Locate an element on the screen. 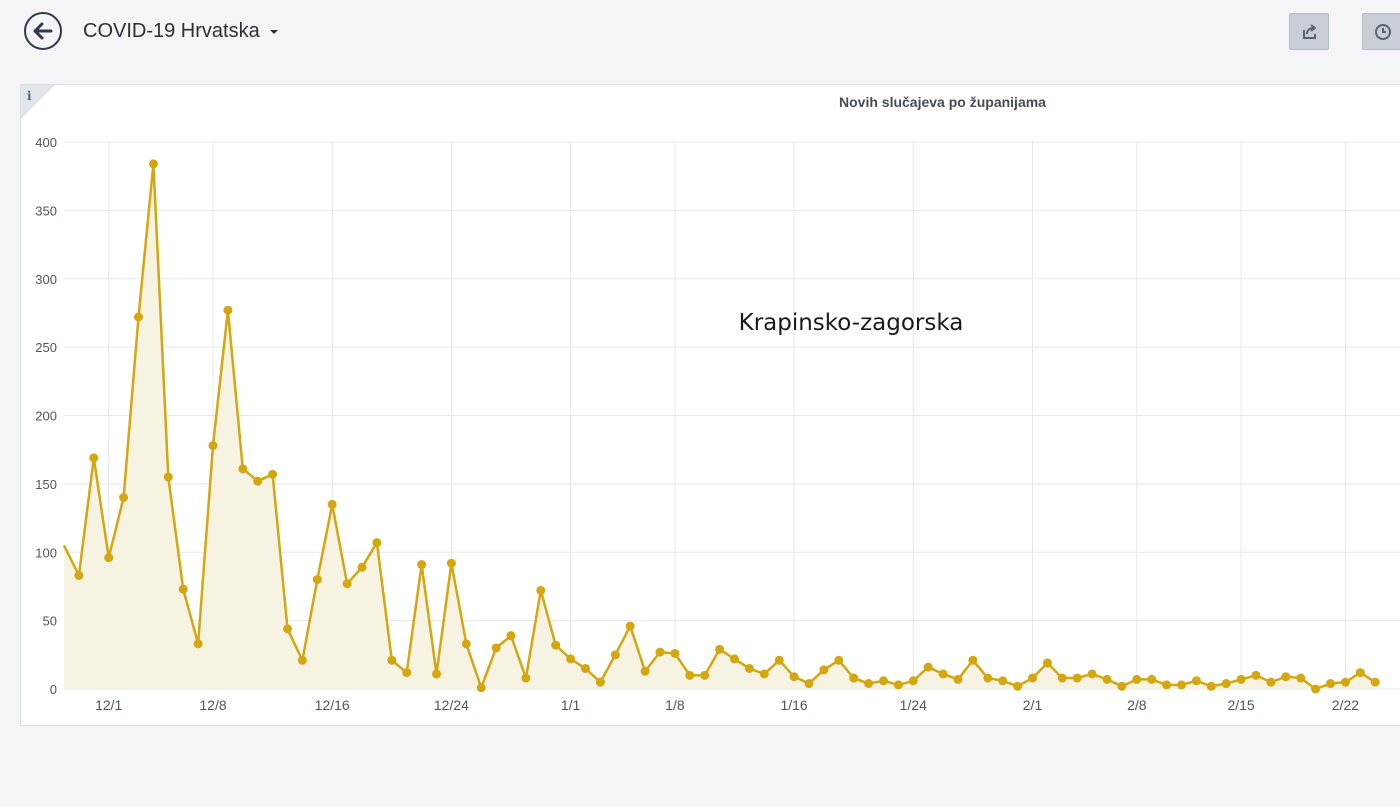  chart-annotation: Krapinsko-zagorska is located at coordinates (851, 323).